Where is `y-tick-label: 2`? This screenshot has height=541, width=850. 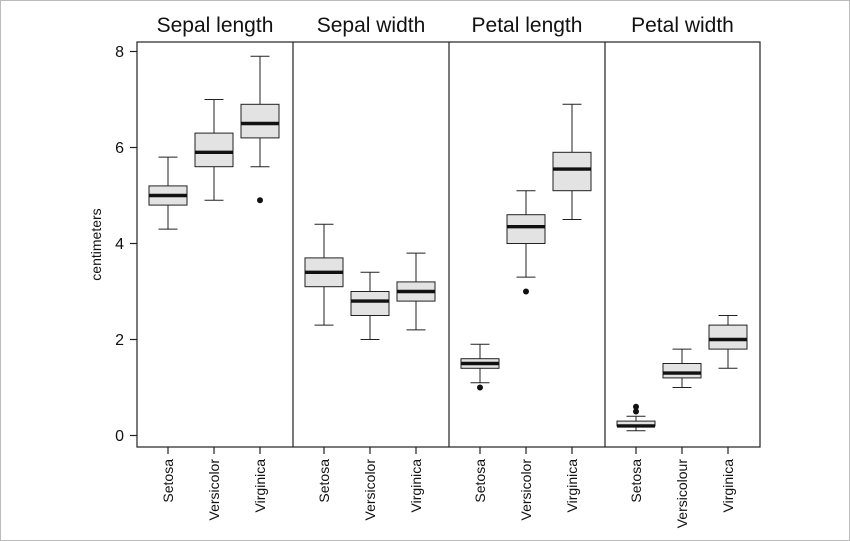 y-tick-label: 2 is located at coordinates (119, 340).